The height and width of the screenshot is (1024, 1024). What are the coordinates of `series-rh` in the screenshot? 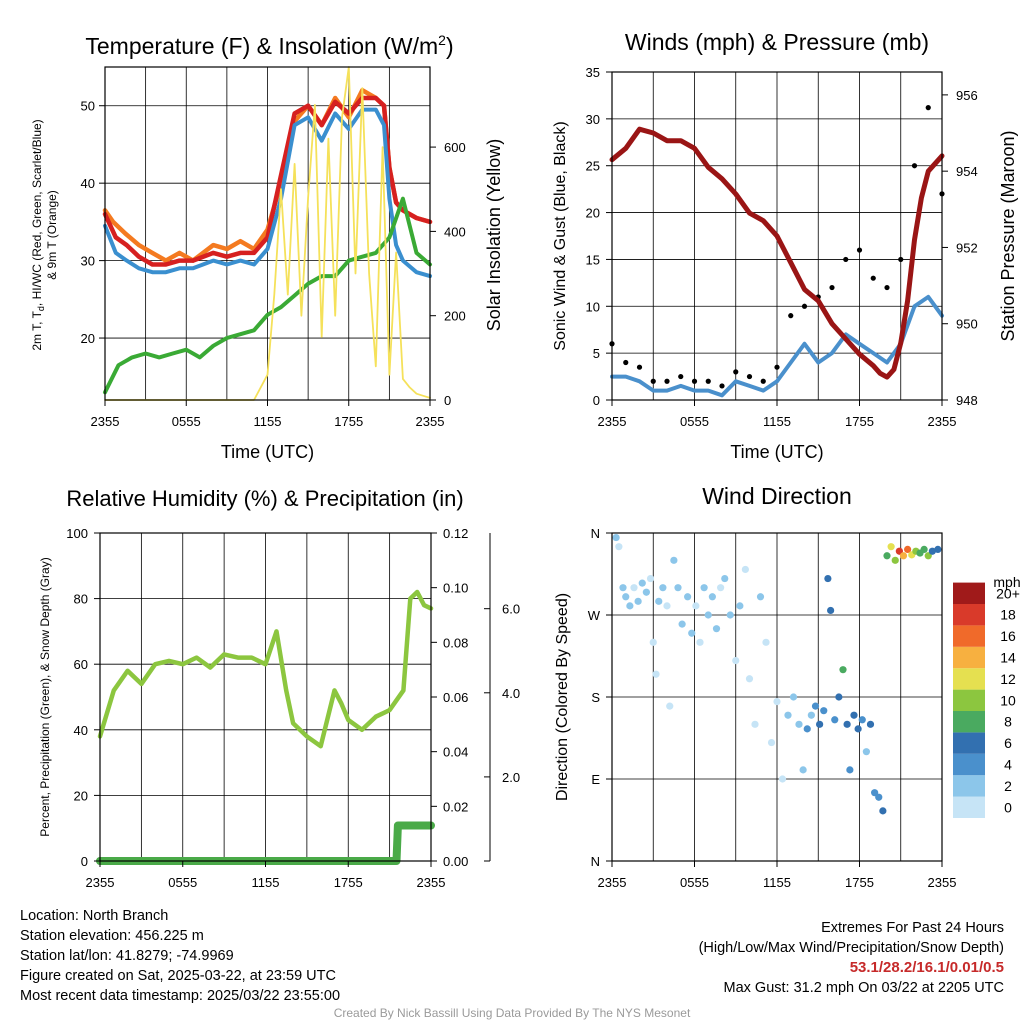 It's located at (265, 669).